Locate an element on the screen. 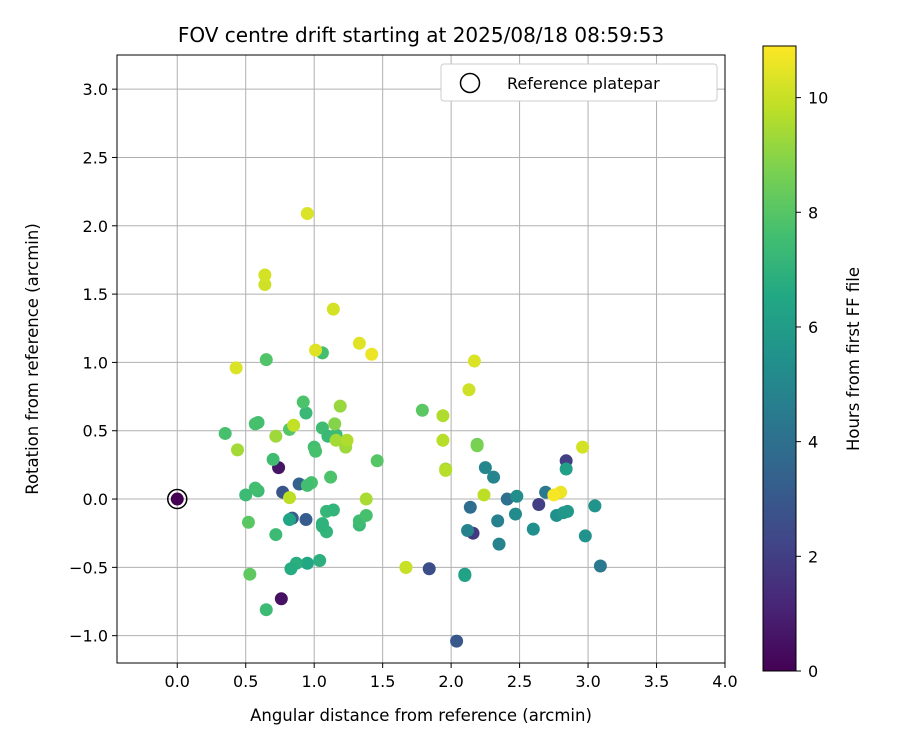 Image resolution: width=900 pixels, height=750 pixels. x-axis-label: Angular distance from reference (arcmin) is located at coordinates (421, 715).